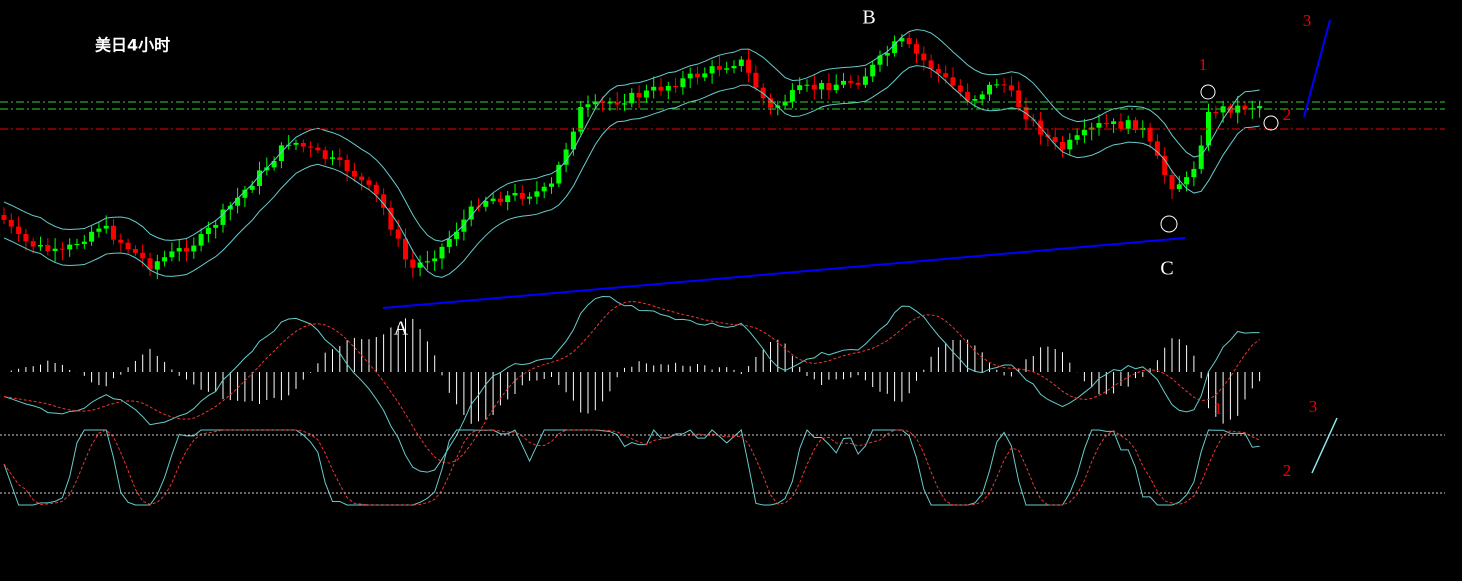  Describe the element at coordinates (1324, 445) in the screenshot. I see `projection-line` at that location.